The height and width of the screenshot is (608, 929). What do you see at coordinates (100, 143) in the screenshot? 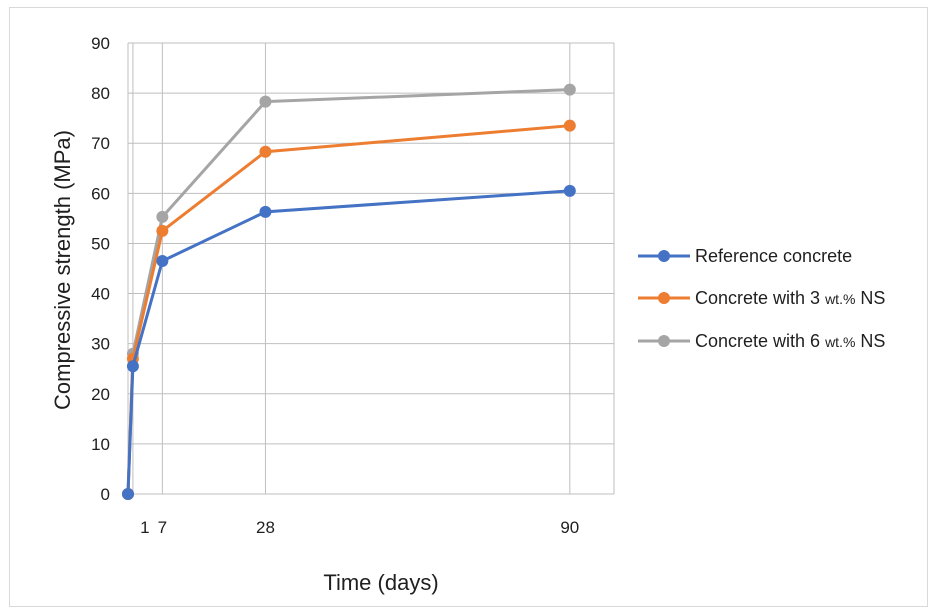
I see `y-tick-label: 70` at bounding box center [100, 143].